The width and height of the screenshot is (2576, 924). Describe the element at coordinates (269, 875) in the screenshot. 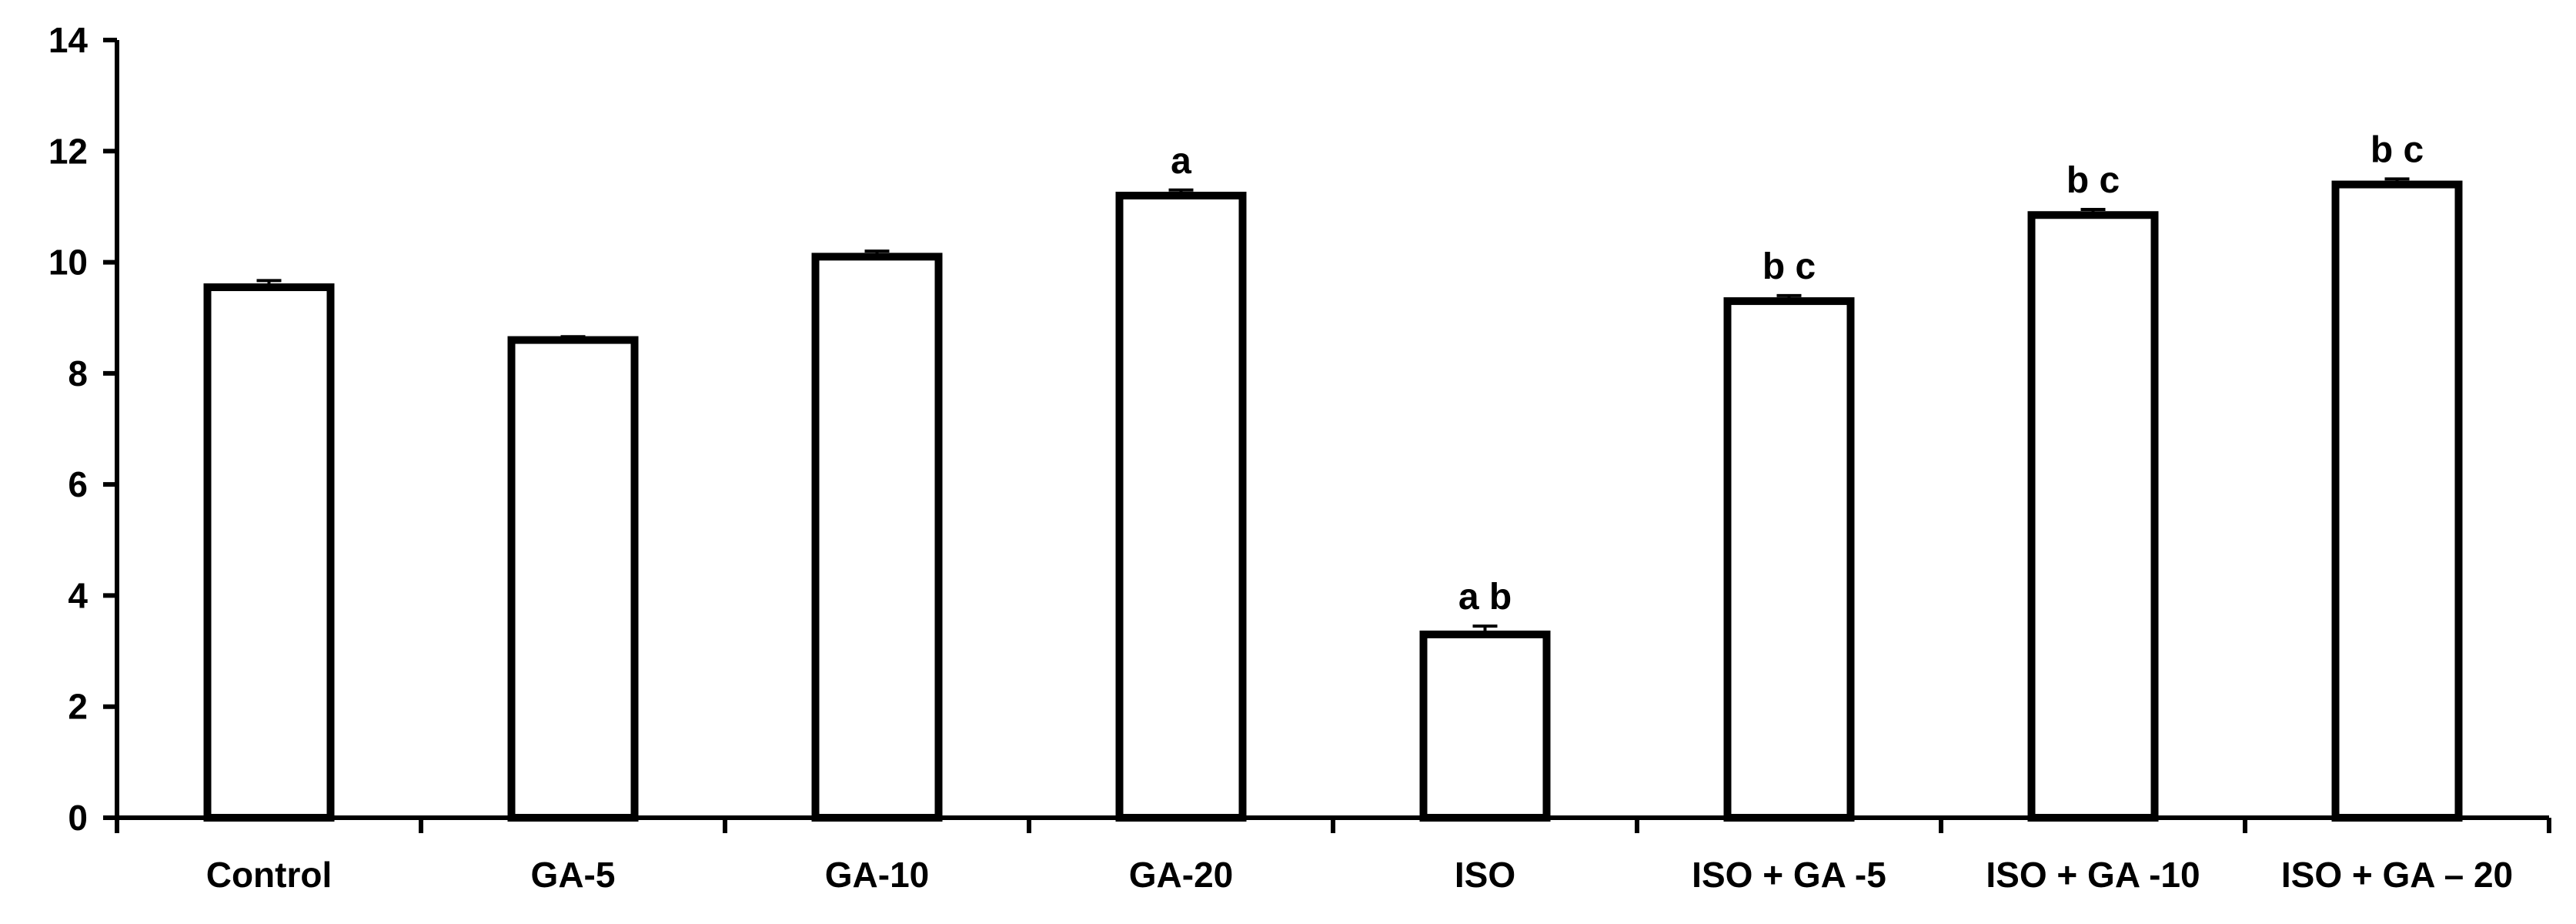

I see `x-tick-label: Control` at that location.